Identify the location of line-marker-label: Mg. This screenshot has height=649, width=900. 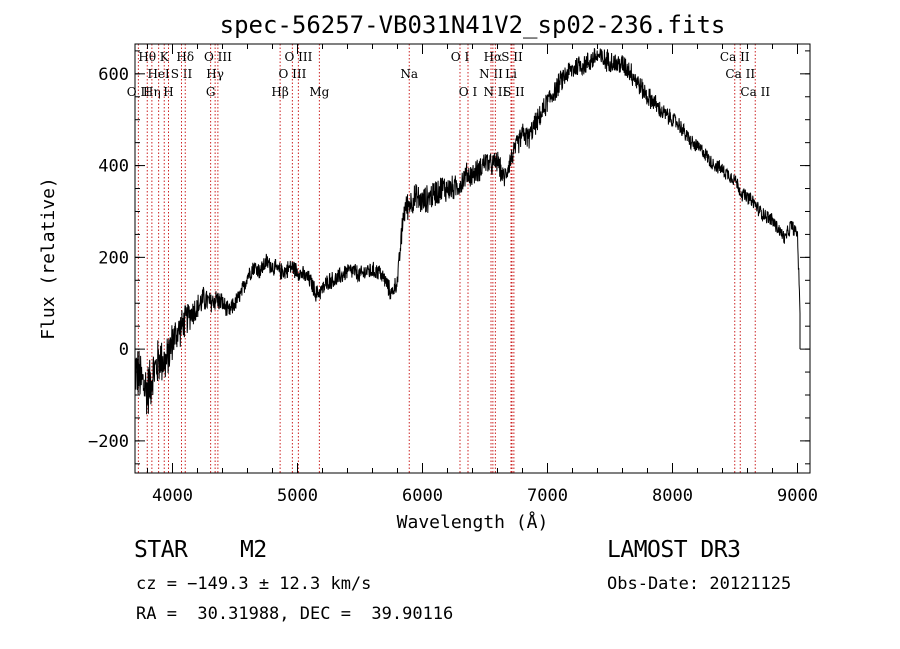
(319, 92).